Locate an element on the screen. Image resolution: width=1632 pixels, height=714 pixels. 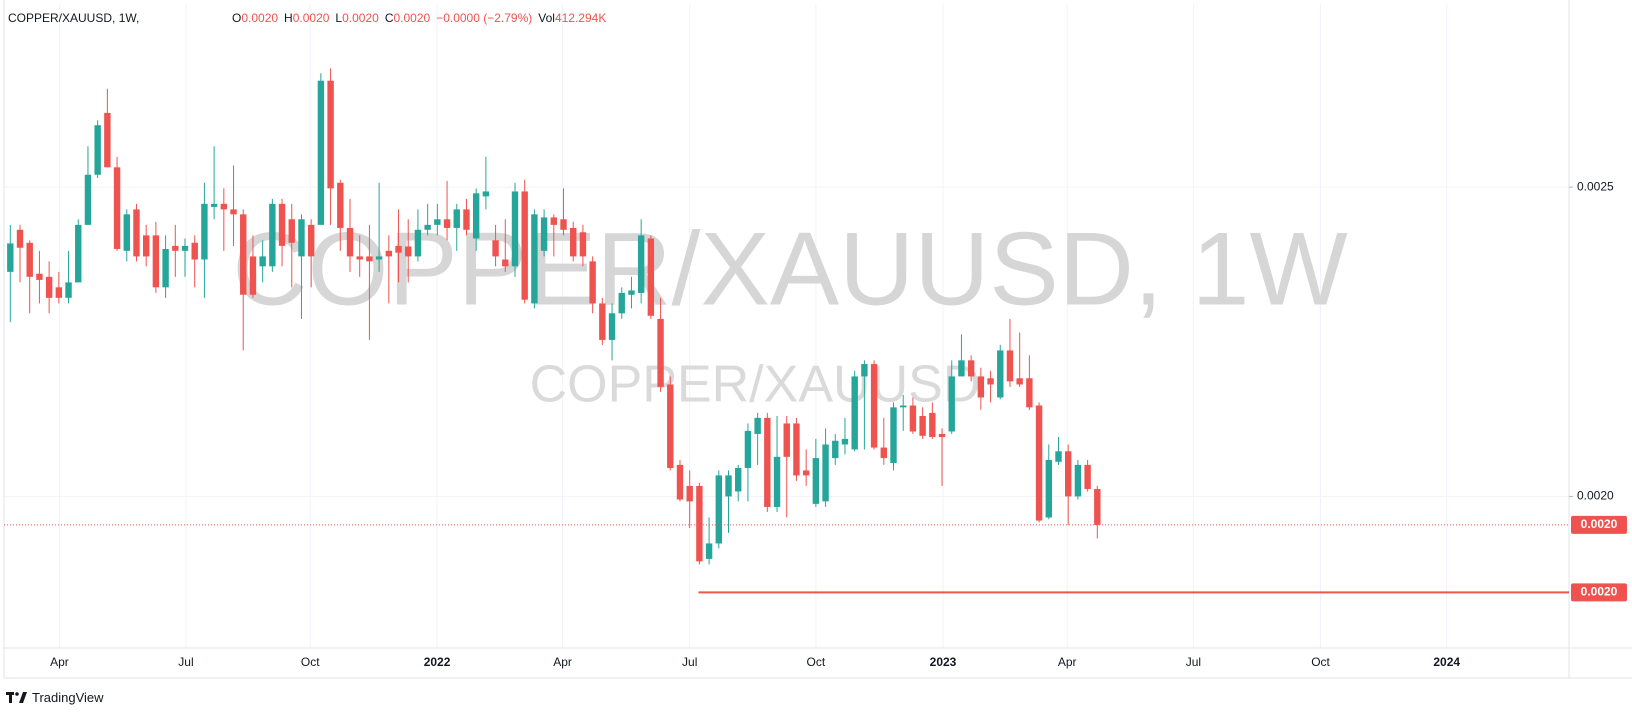
watermark: COPPER/XAUUSD, 1W is located at coordinates (789, 269).